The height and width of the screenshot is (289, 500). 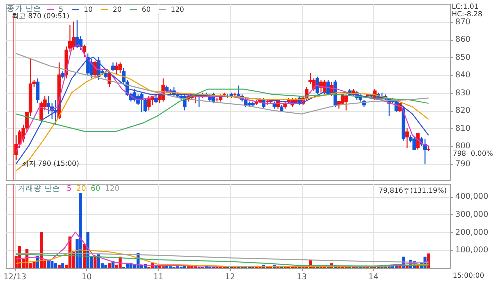 What do you see at coordinates (230, 277) in the screenshot?
I see `x-tick-label: 12` at bounding box center [230, 277].